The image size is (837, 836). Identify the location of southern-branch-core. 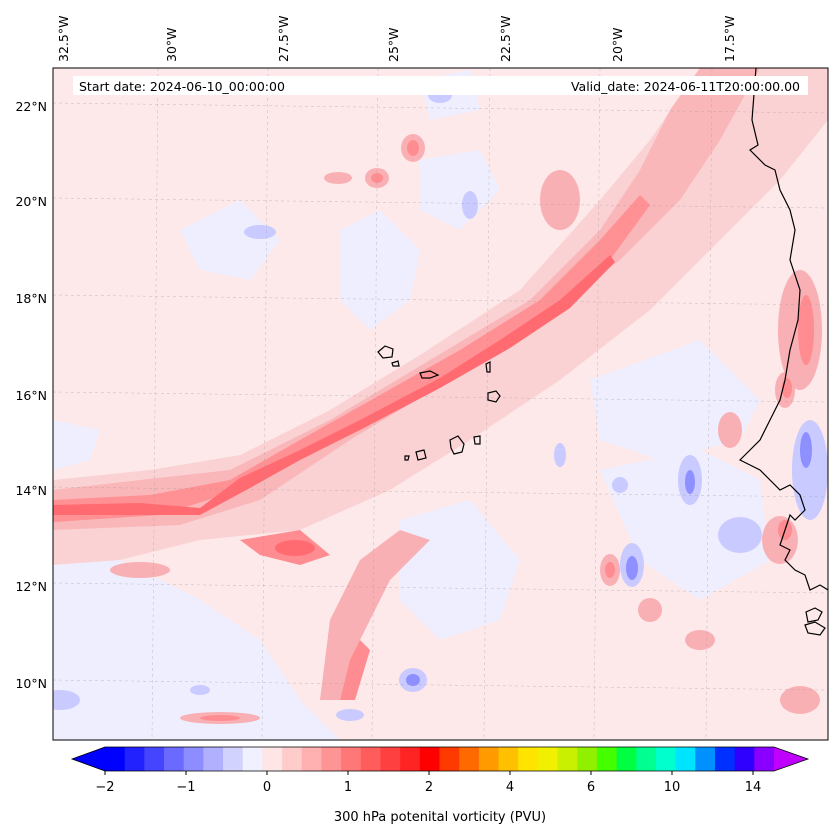
(355, 670).